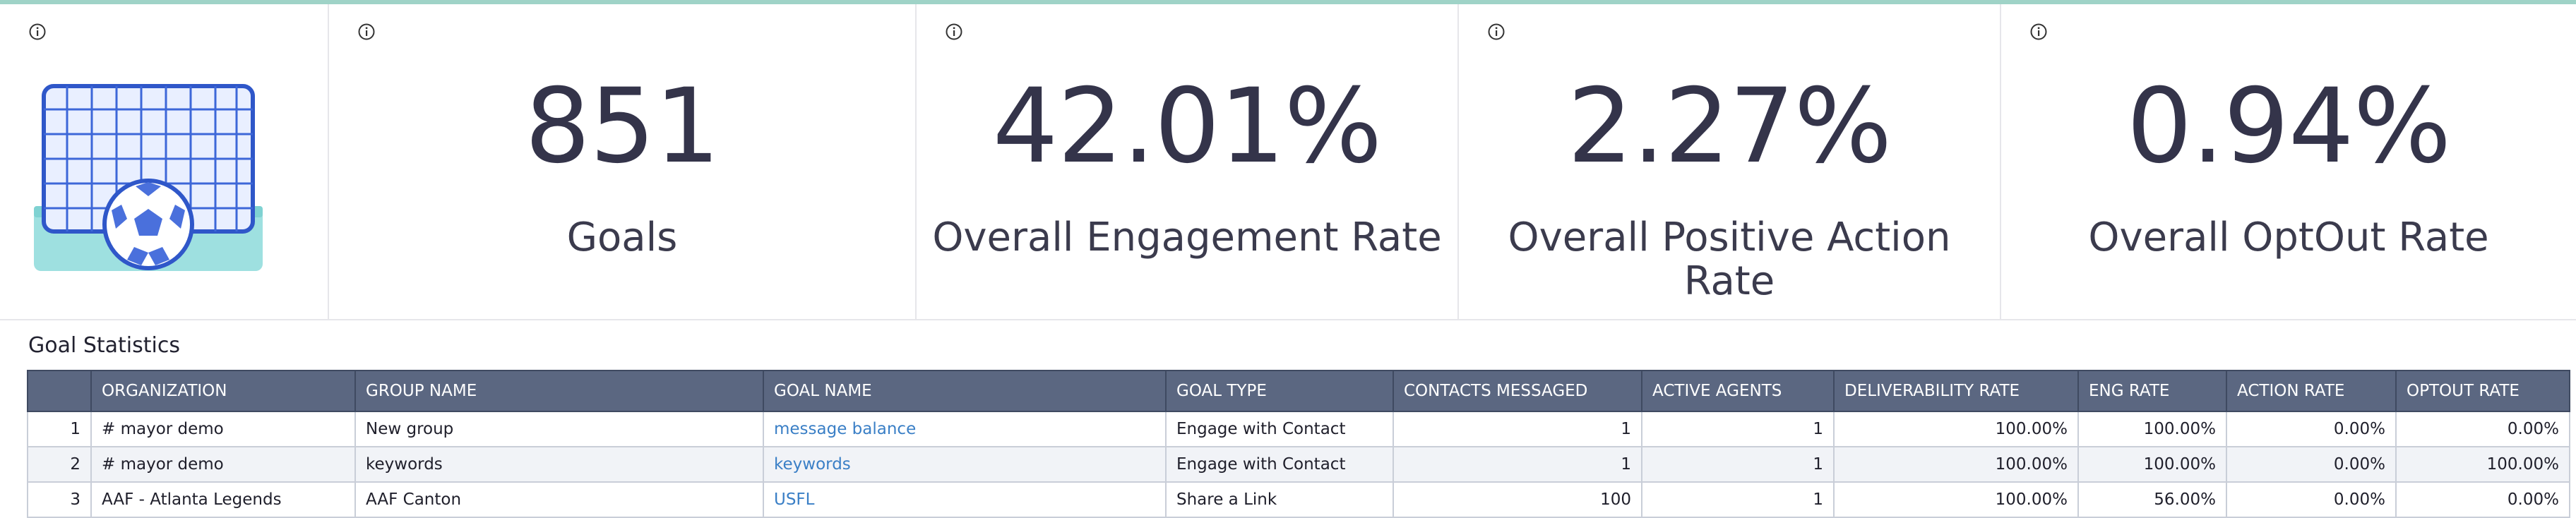 Image resolution: width=2576 pixels, height=518 pixels. What do you see at coordinates (2288, 237) in the screenshot?
I see `metric-label: Overall OptOut Rate` at bounding box center [2288, 237].